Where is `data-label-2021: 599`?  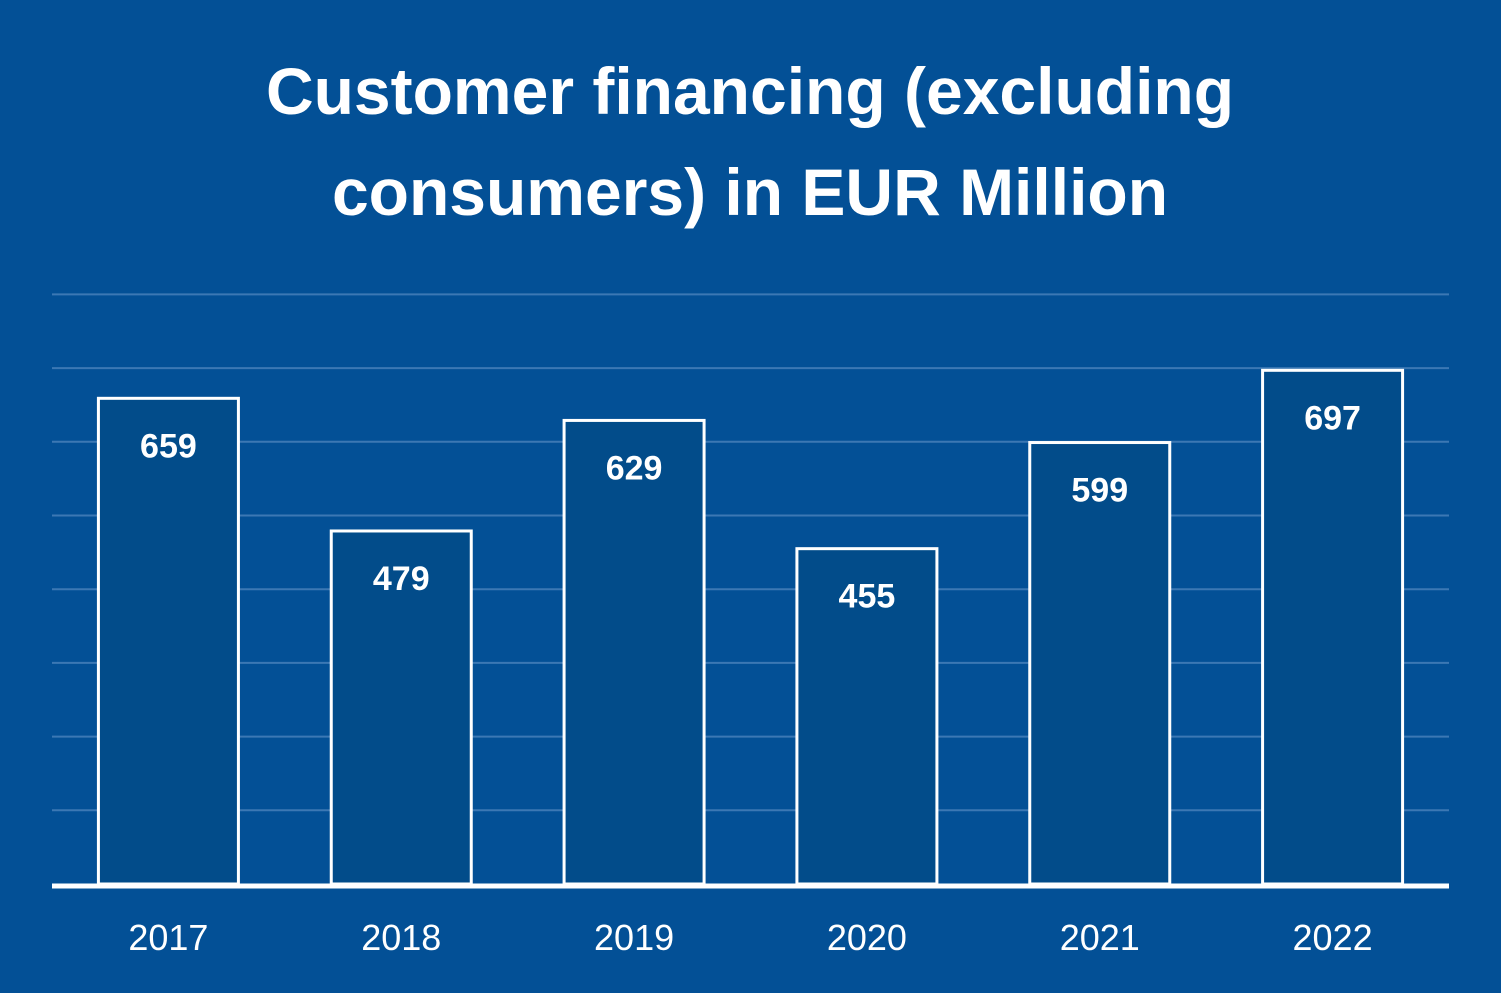
data-label-2021: 599 is located at coordinates (1099, 491).